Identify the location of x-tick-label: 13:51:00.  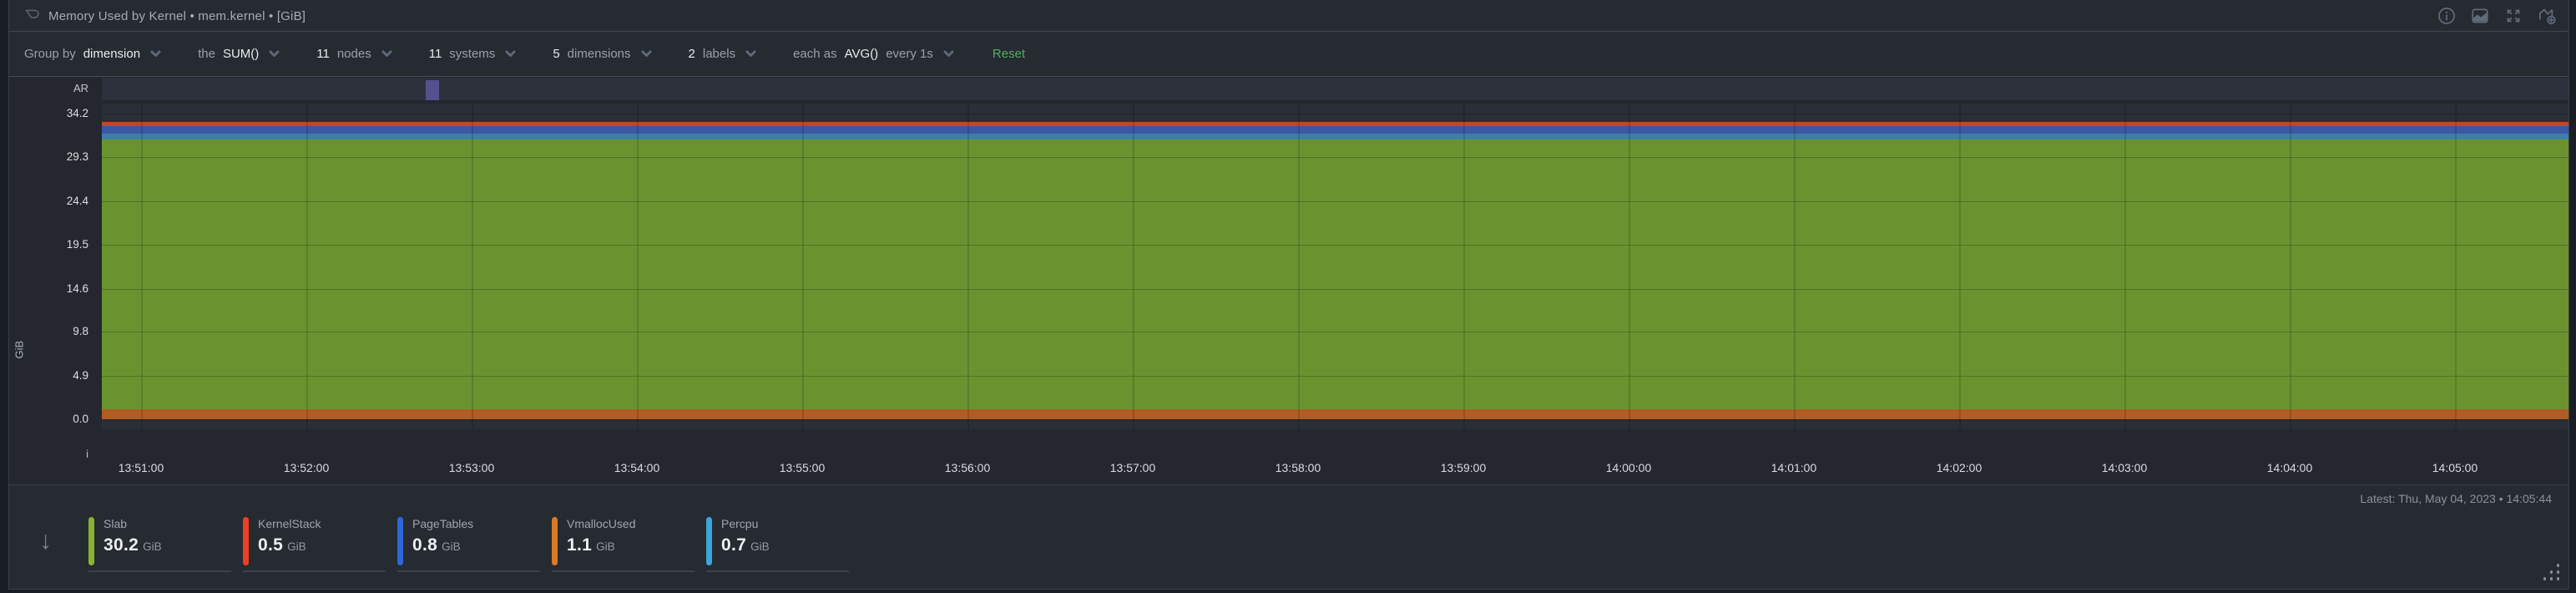
(141, 467).